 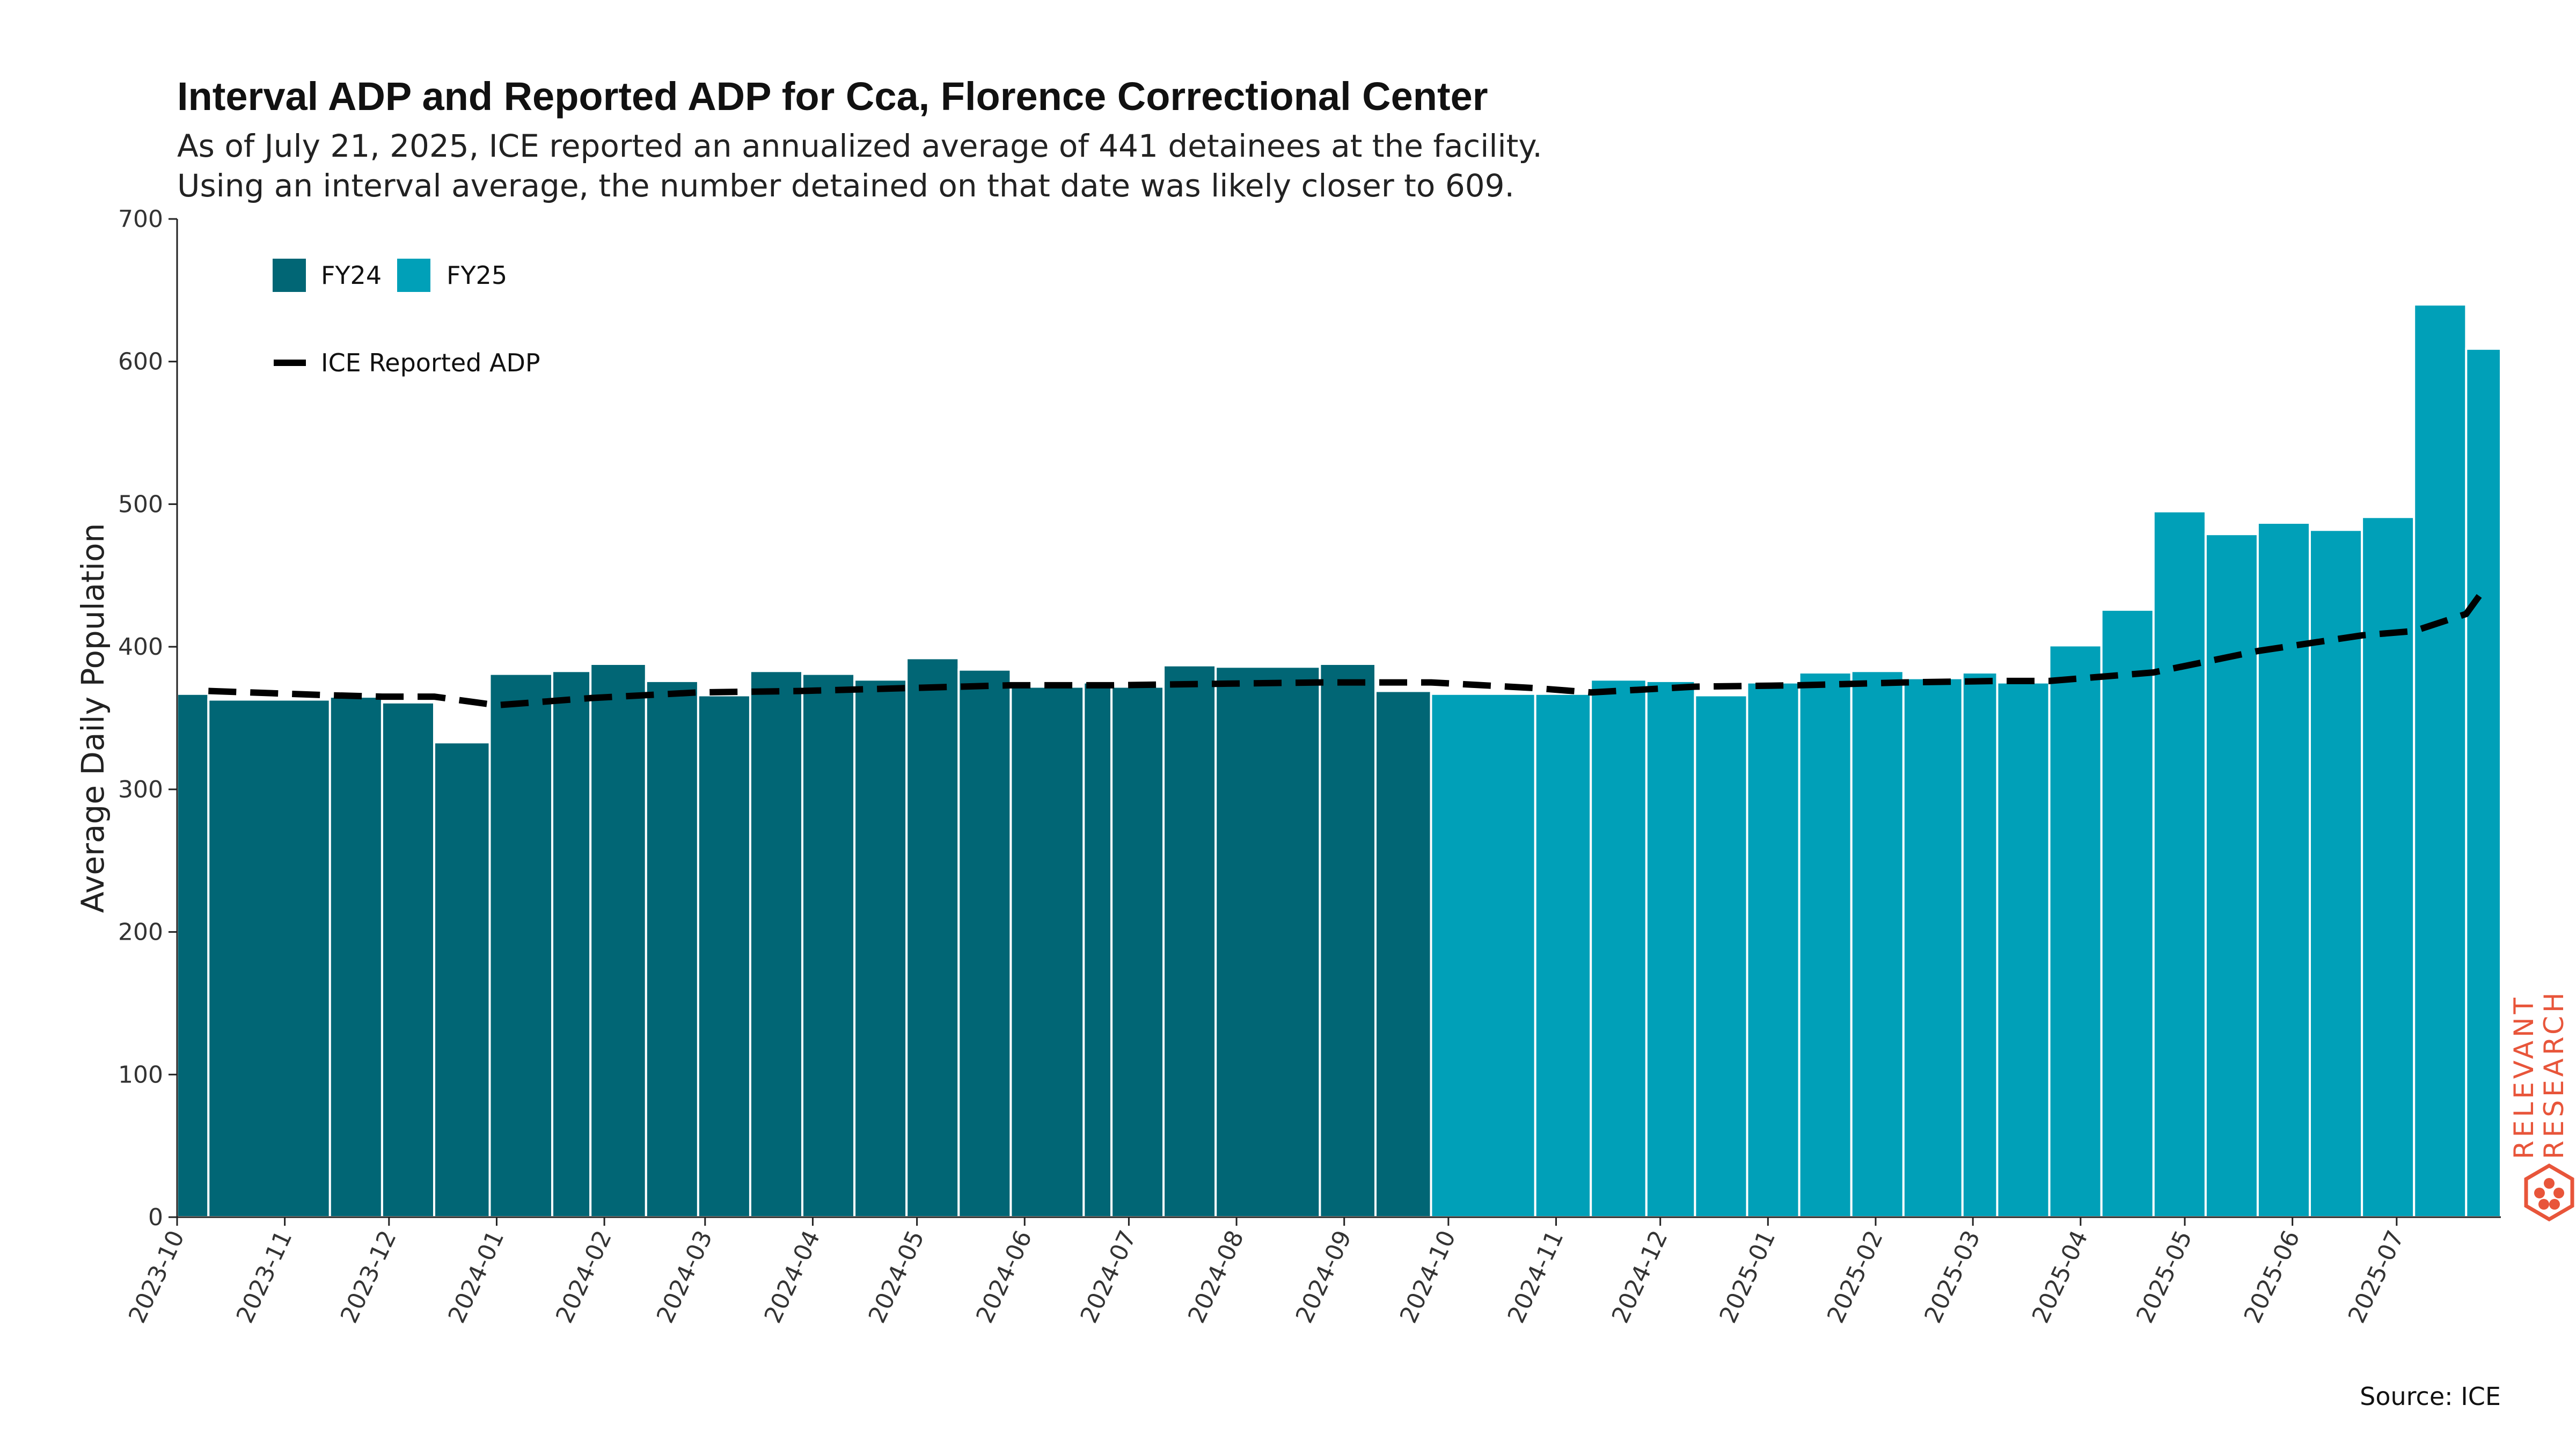 I want to click on legend-label-fy25: FY25, so click(x=477, y=275).